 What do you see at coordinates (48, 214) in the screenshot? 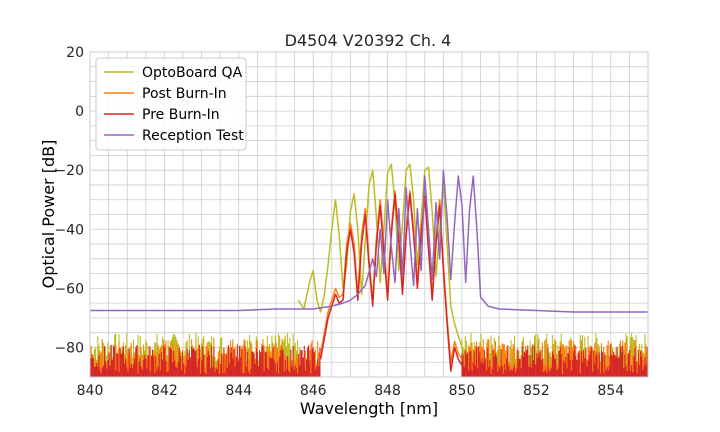
I see `y-axis-label: Optical Power [dB]` at bounding box center [48, 214].